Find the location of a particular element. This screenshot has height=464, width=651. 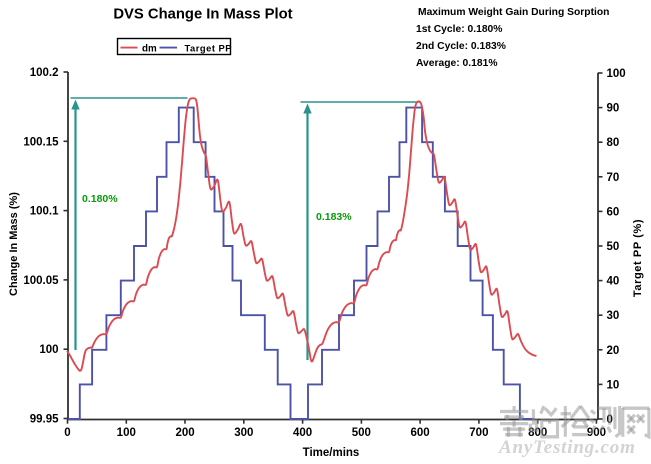

svg-text: 0.180% is located at coordinates (100, 199).